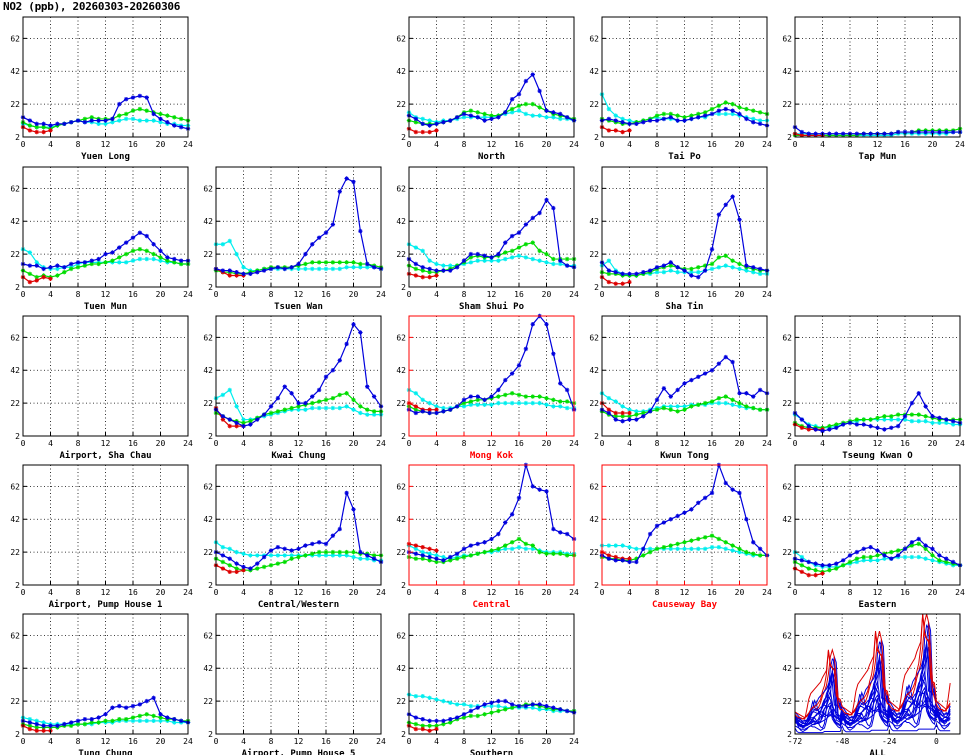 This screenshot has height=755, width=965. I want to click on page-title: NO2 (ppb), 20260303-20260306, so click(92, 6).